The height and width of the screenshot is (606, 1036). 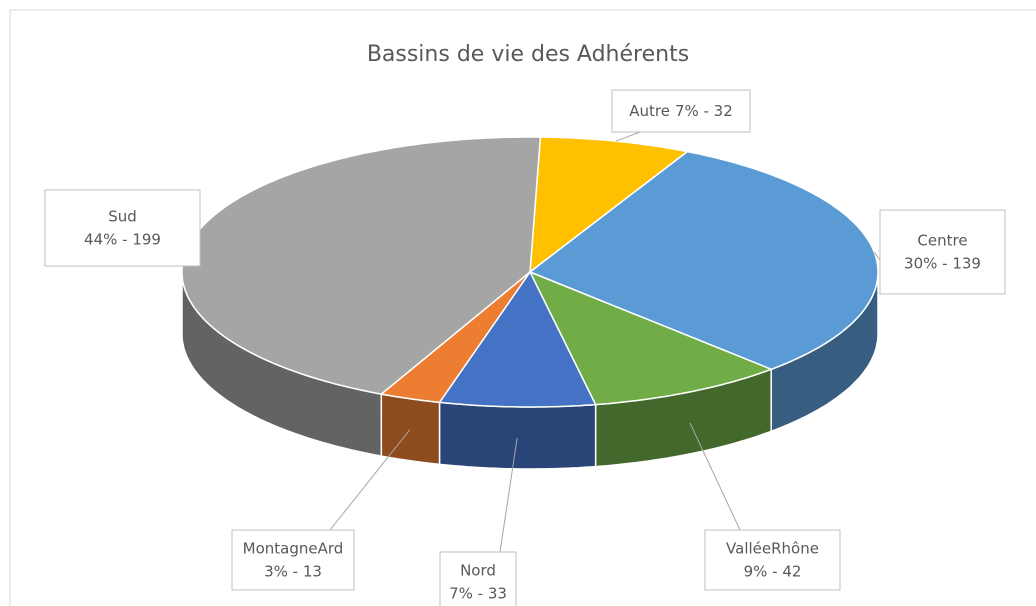 I want to click on value-label: 44% - 199, so click(x=122, y=240).